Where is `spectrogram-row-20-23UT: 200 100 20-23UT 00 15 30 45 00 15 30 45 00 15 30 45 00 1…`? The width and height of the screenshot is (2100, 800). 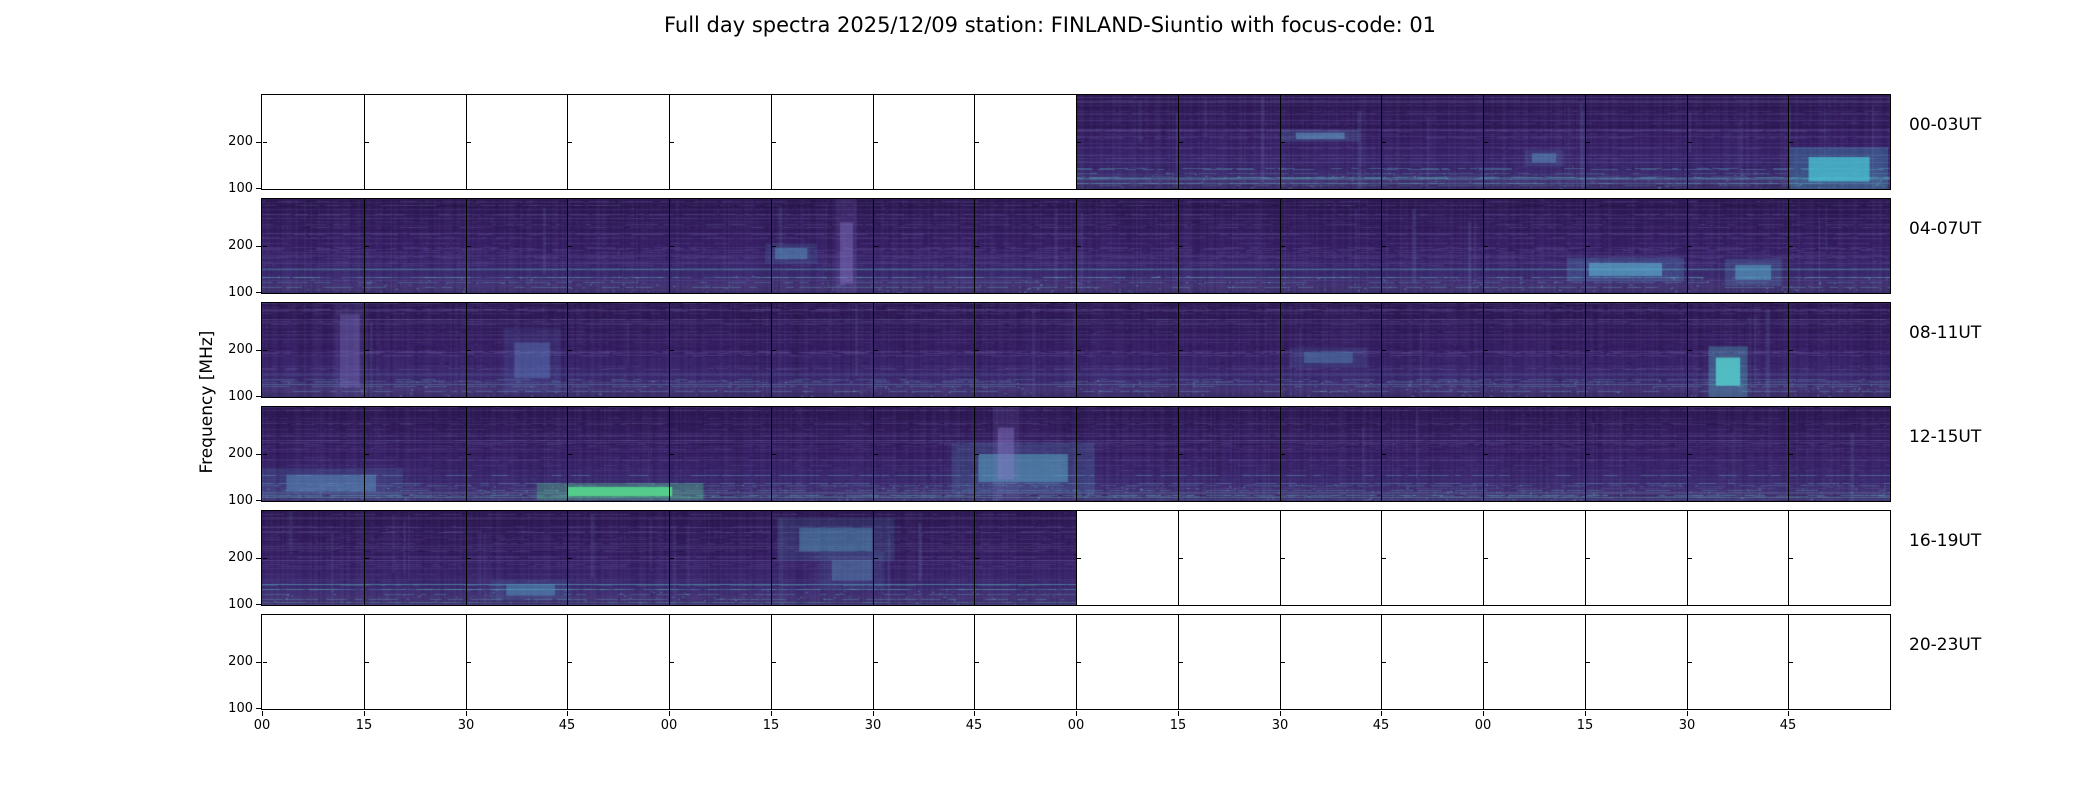 spectrogram-row-20-23UT: 200 100 20-23UT 00 15 30 45 00 15 30 45 00 15 30 45 00 1… is located at coordinates (1104, 673).